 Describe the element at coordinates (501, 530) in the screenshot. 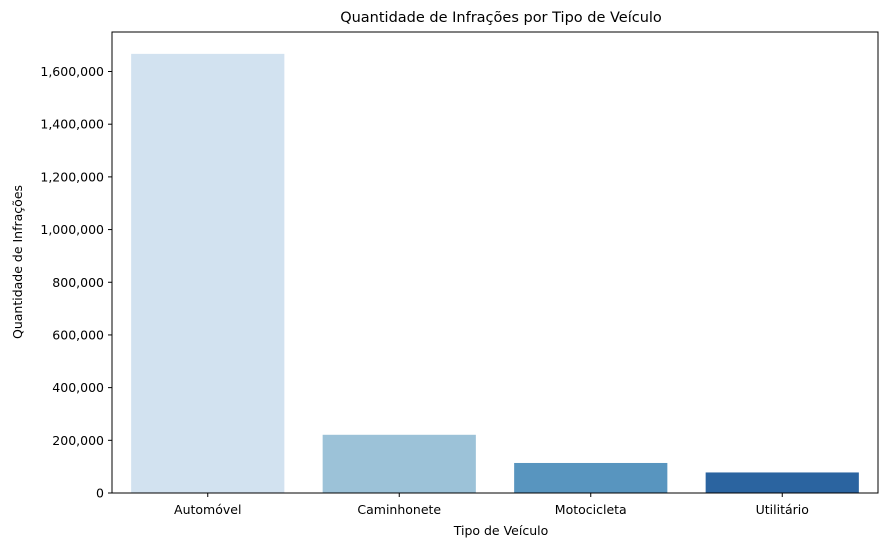

I see `x-axis-label: Tipo de Veículo` at that location.